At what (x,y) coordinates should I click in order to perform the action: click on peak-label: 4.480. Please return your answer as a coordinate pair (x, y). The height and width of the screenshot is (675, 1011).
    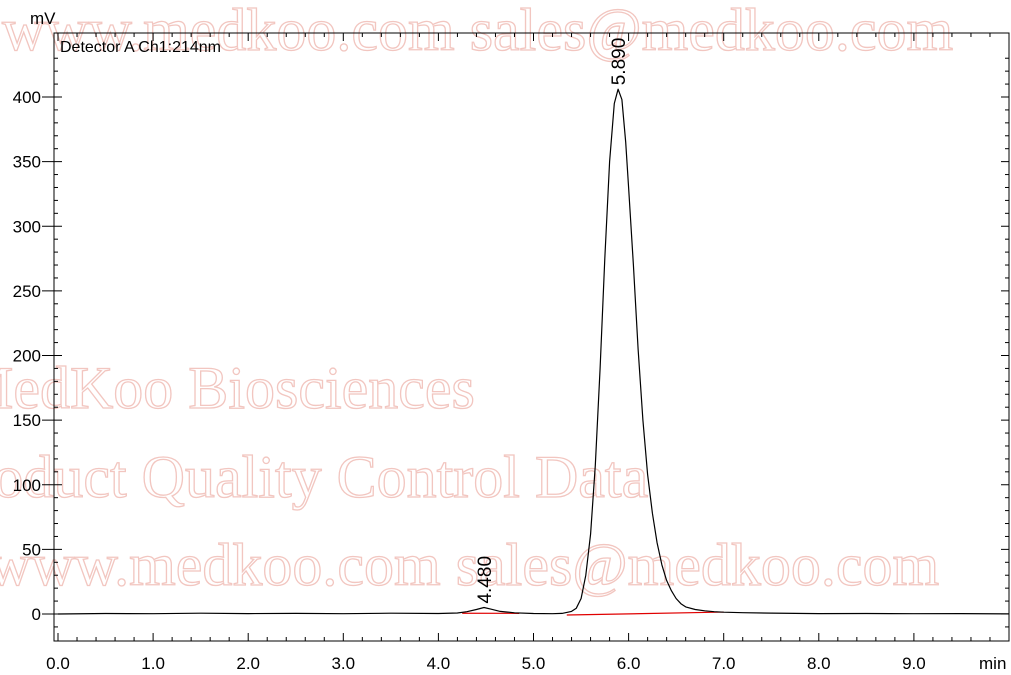
    Looking at the image, I should click on (485, 580).